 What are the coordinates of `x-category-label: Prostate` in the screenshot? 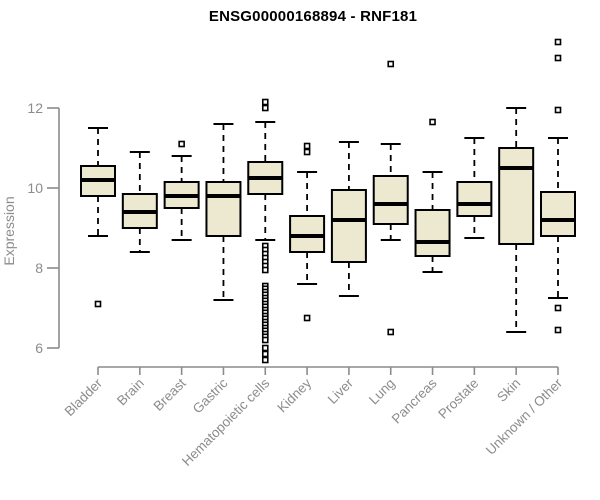 It's located at (458, 399).